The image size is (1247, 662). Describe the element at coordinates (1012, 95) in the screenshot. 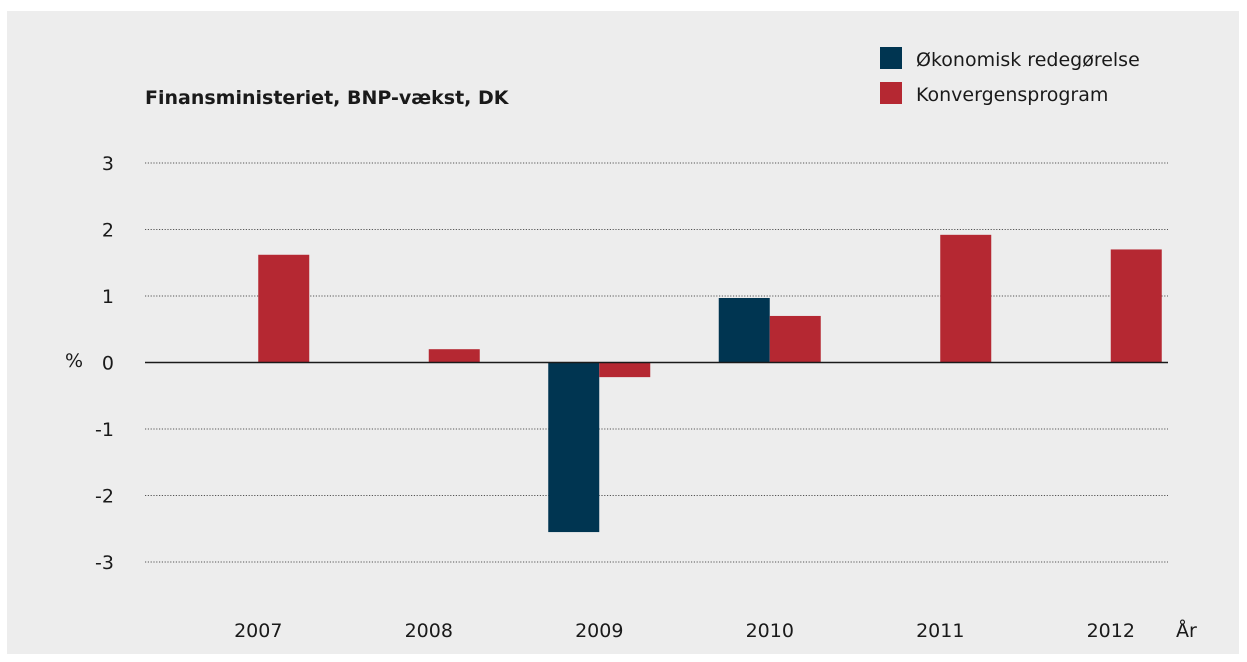

I see `legend-label: Konvergensprogram` at that location.